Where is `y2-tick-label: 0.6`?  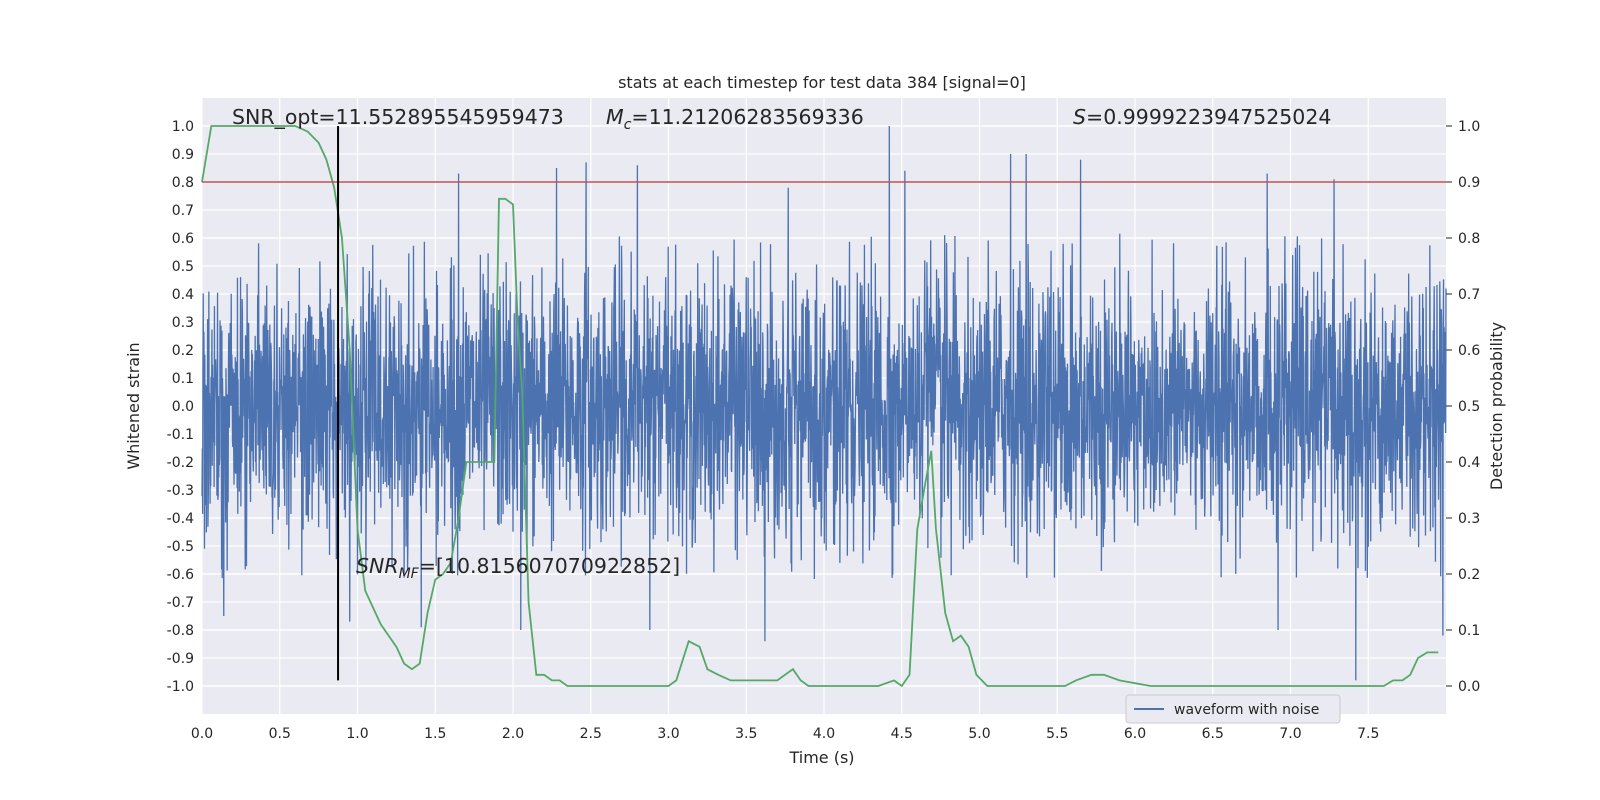 y2-tick-label: 0.6 is located at coordinates (1469, 351).